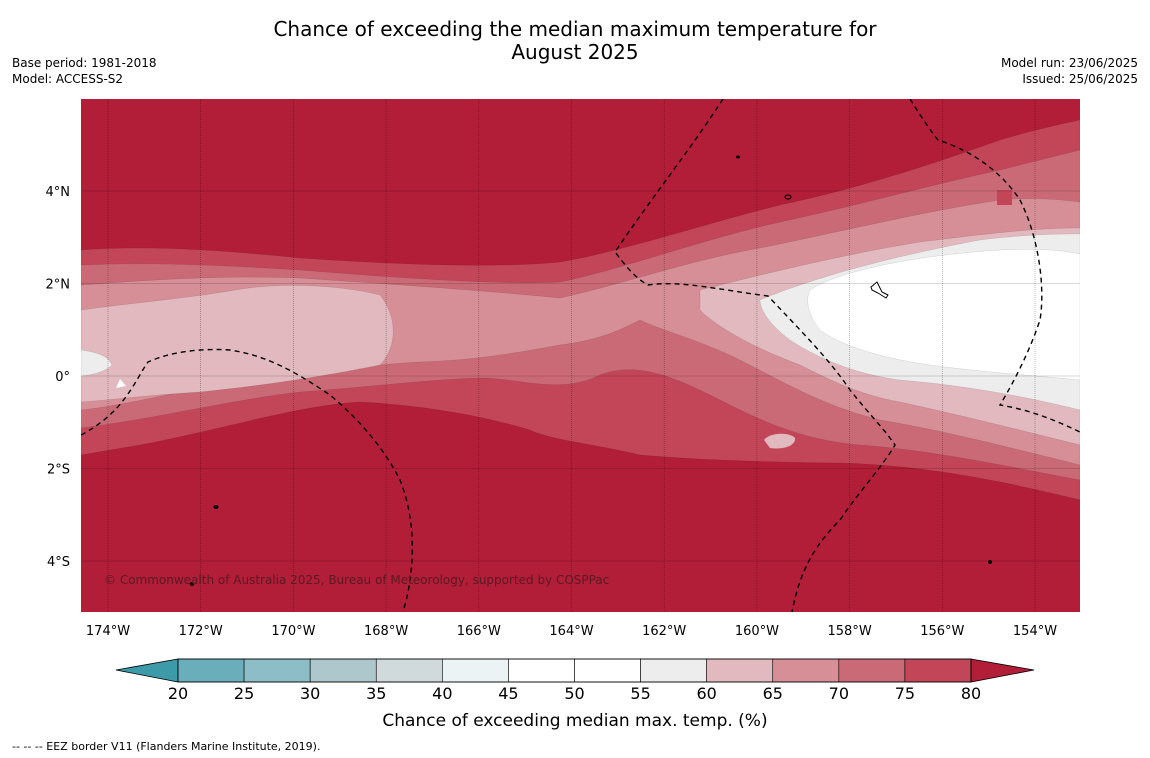 The height and width of the screenshot is (758, 1150). I want to click on colorbar-low-extension, so click(147, 670).